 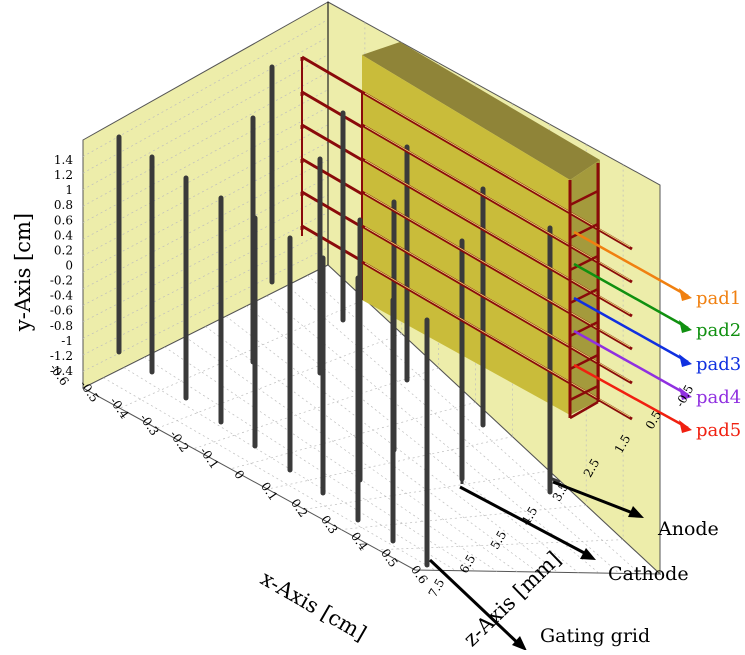 I want to click on cathode-arrow, so click(x=525, y=521).